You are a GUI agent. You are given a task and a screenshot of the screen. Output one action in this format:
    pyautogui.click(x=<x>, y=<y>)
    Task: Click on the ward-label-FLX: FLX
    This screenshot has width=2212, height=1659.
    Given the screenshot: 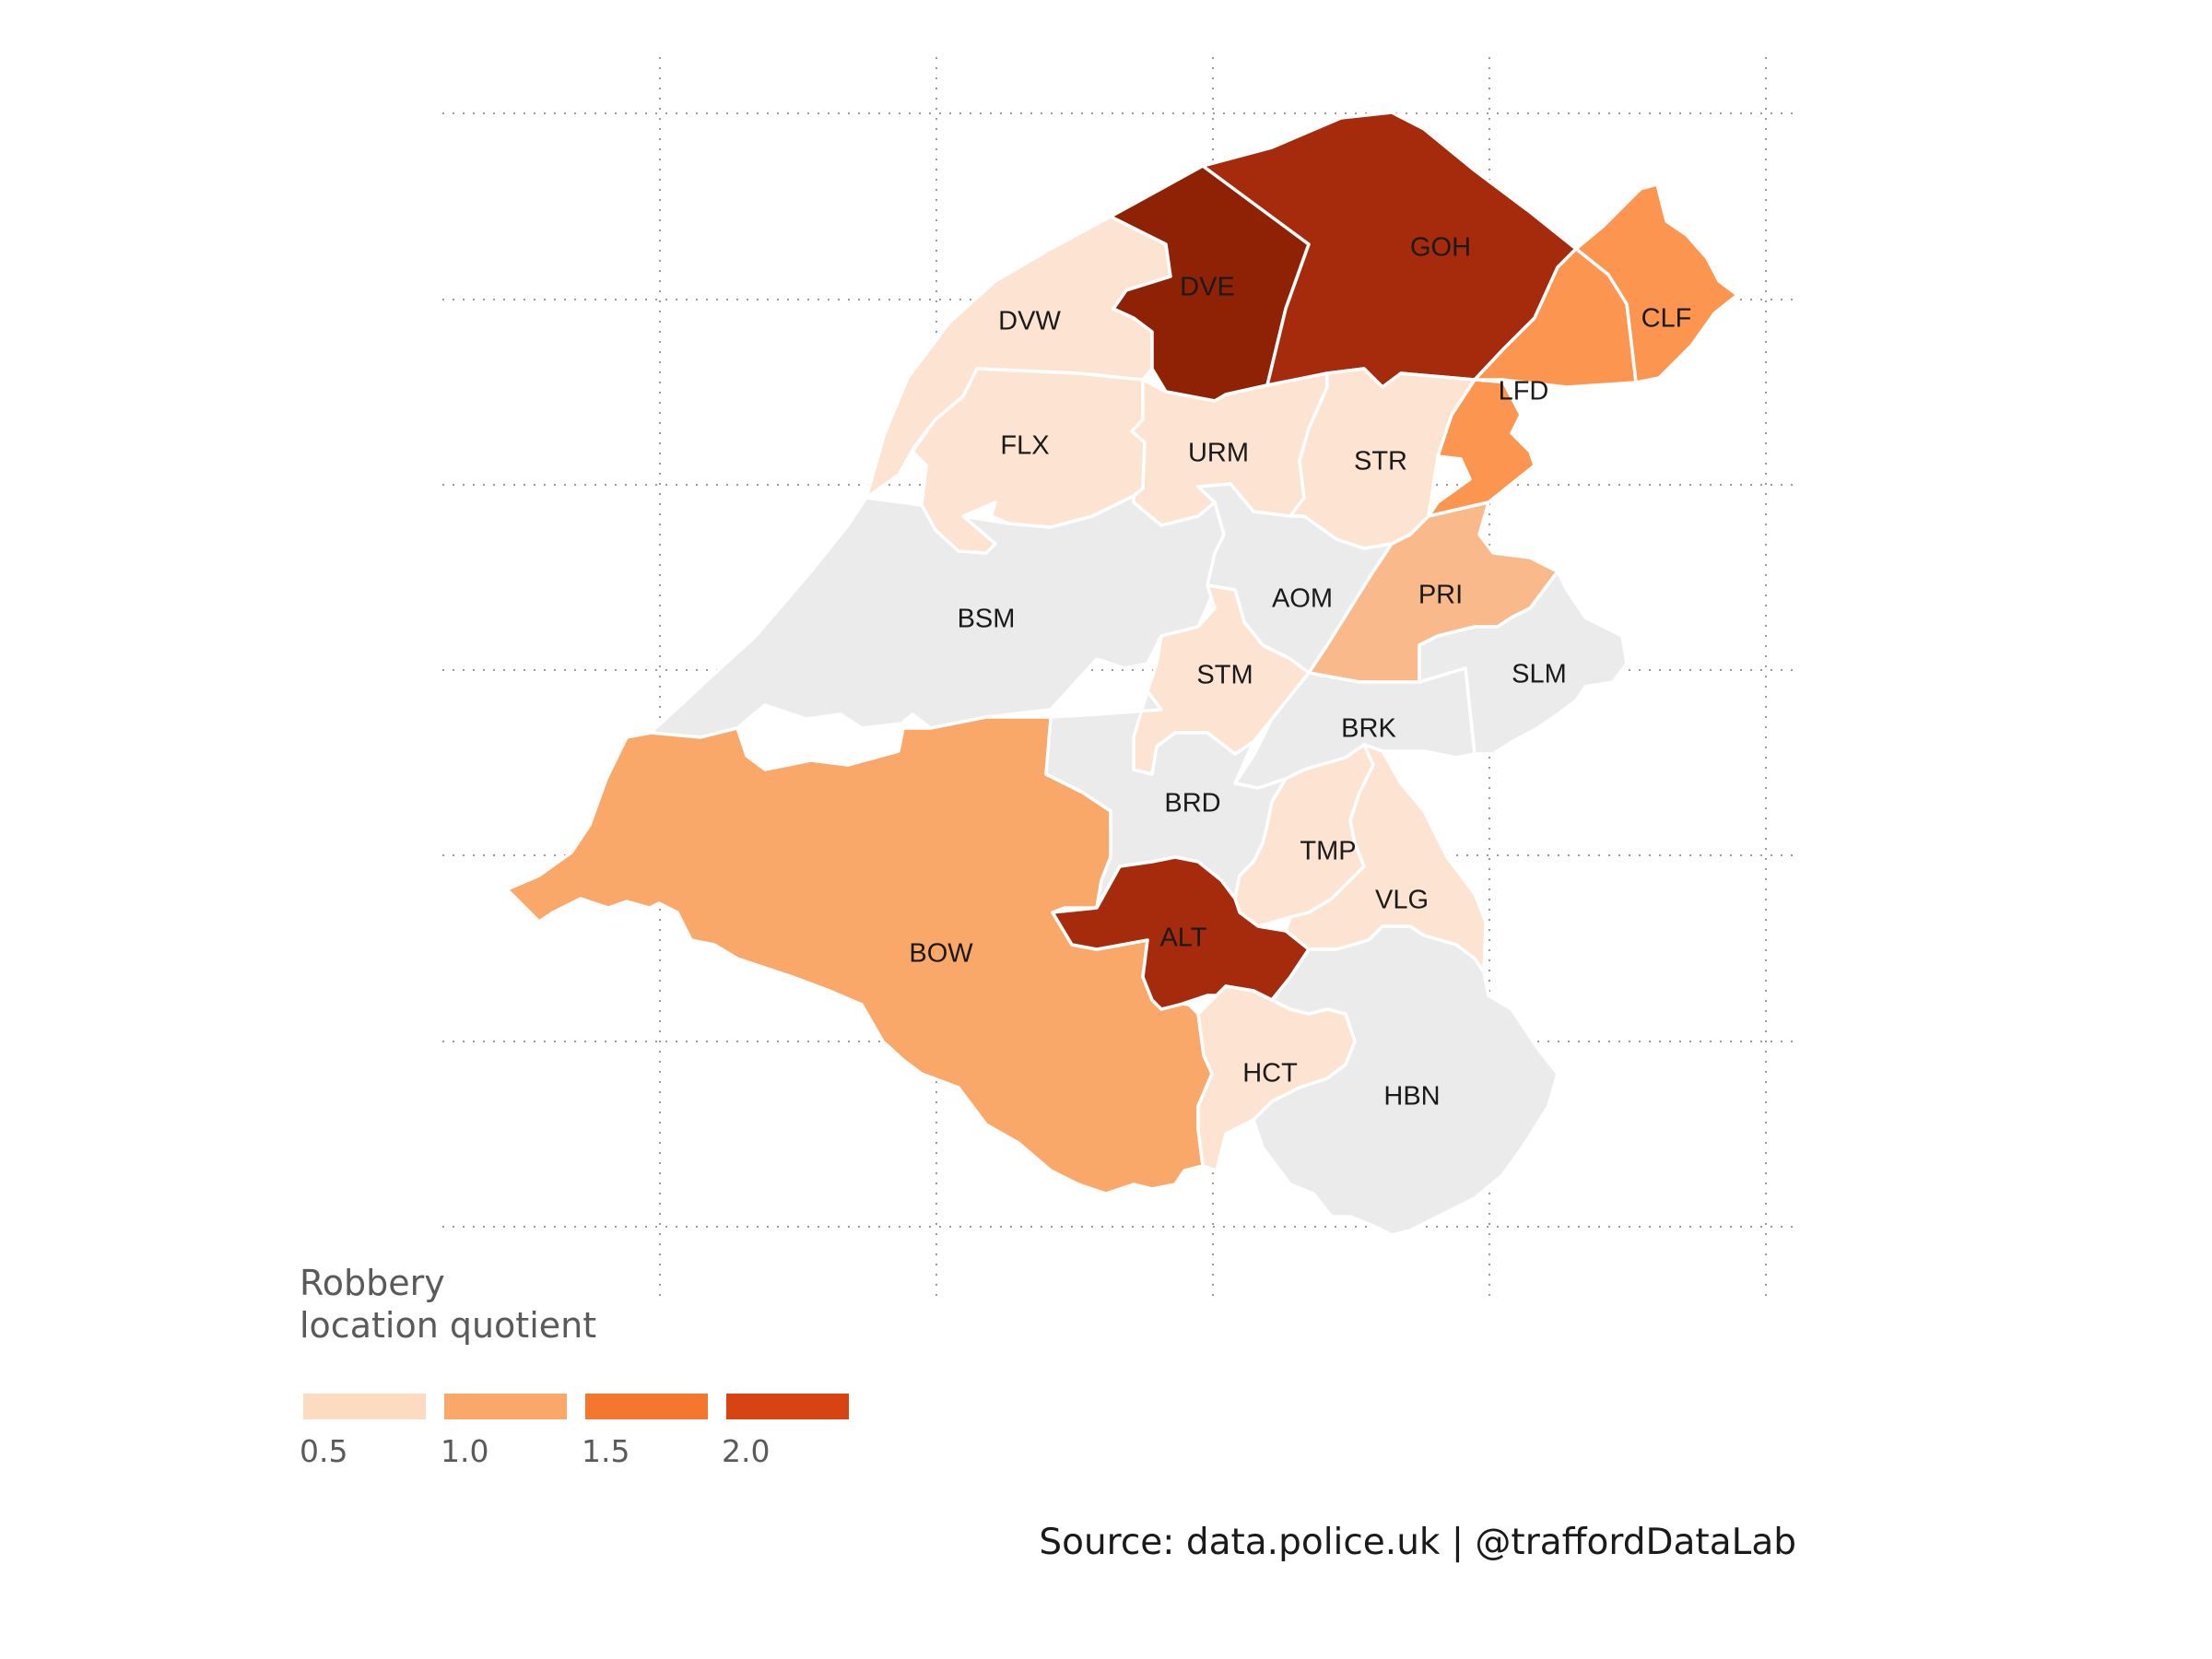 What is the action you would take?
    pyautogui.click(x=1024, y=446)
    